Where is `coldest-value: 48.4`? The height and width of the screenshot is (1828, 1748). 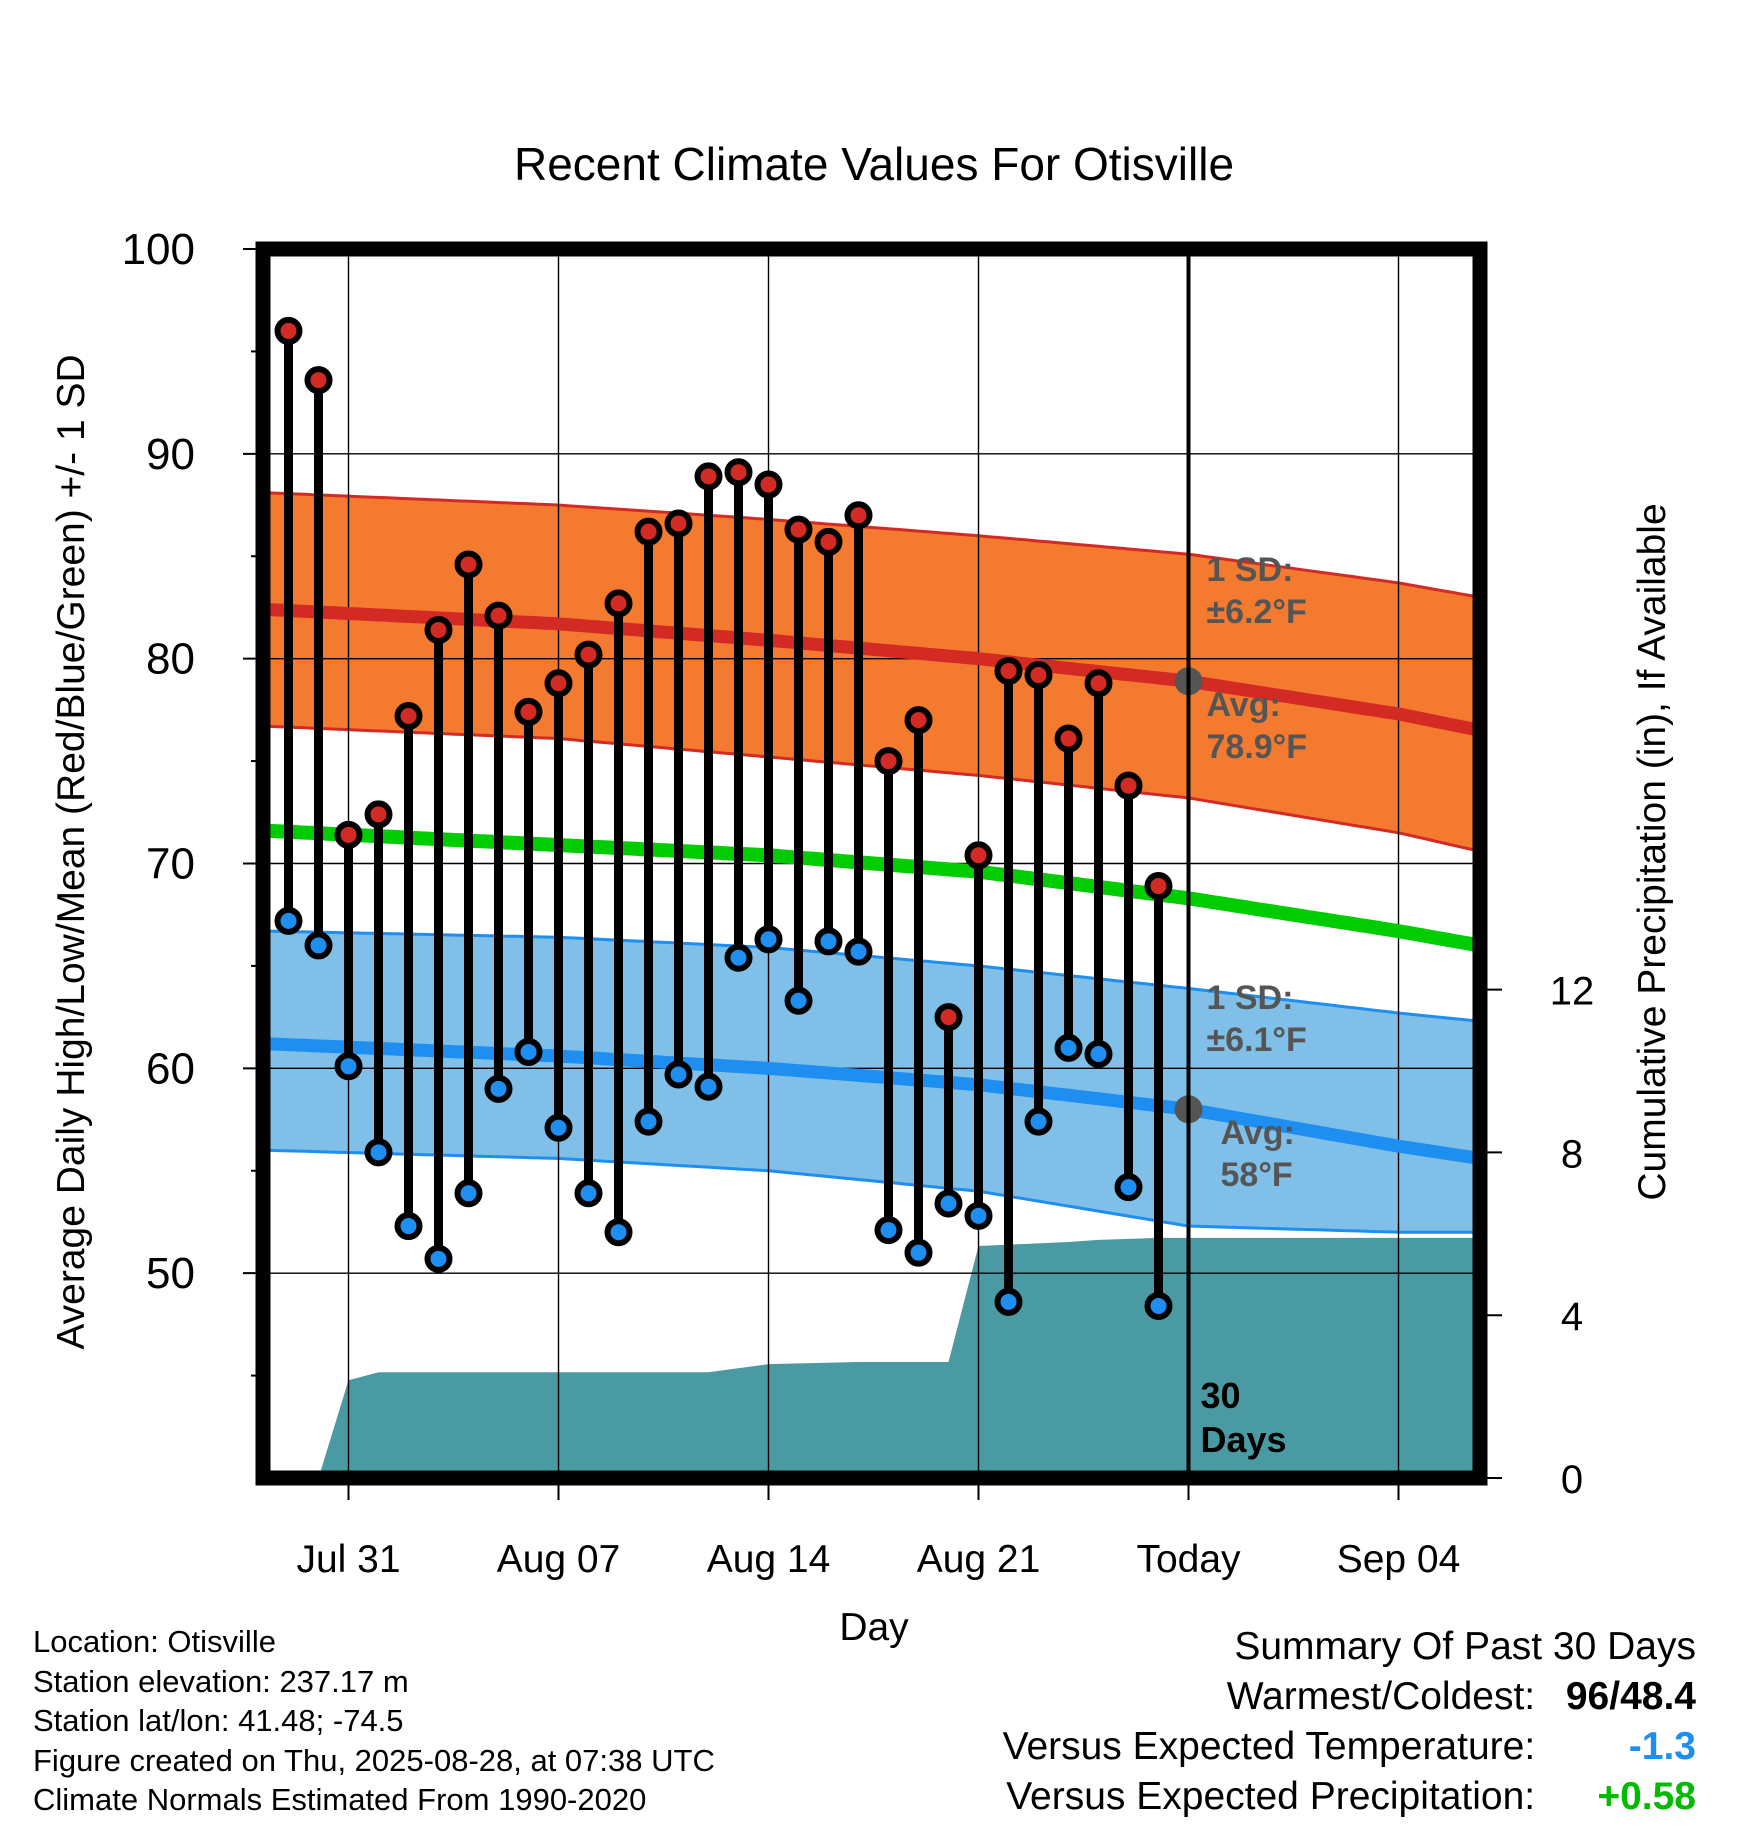 coldest-value: 48.4 is located at coordinates (1658, 1696).